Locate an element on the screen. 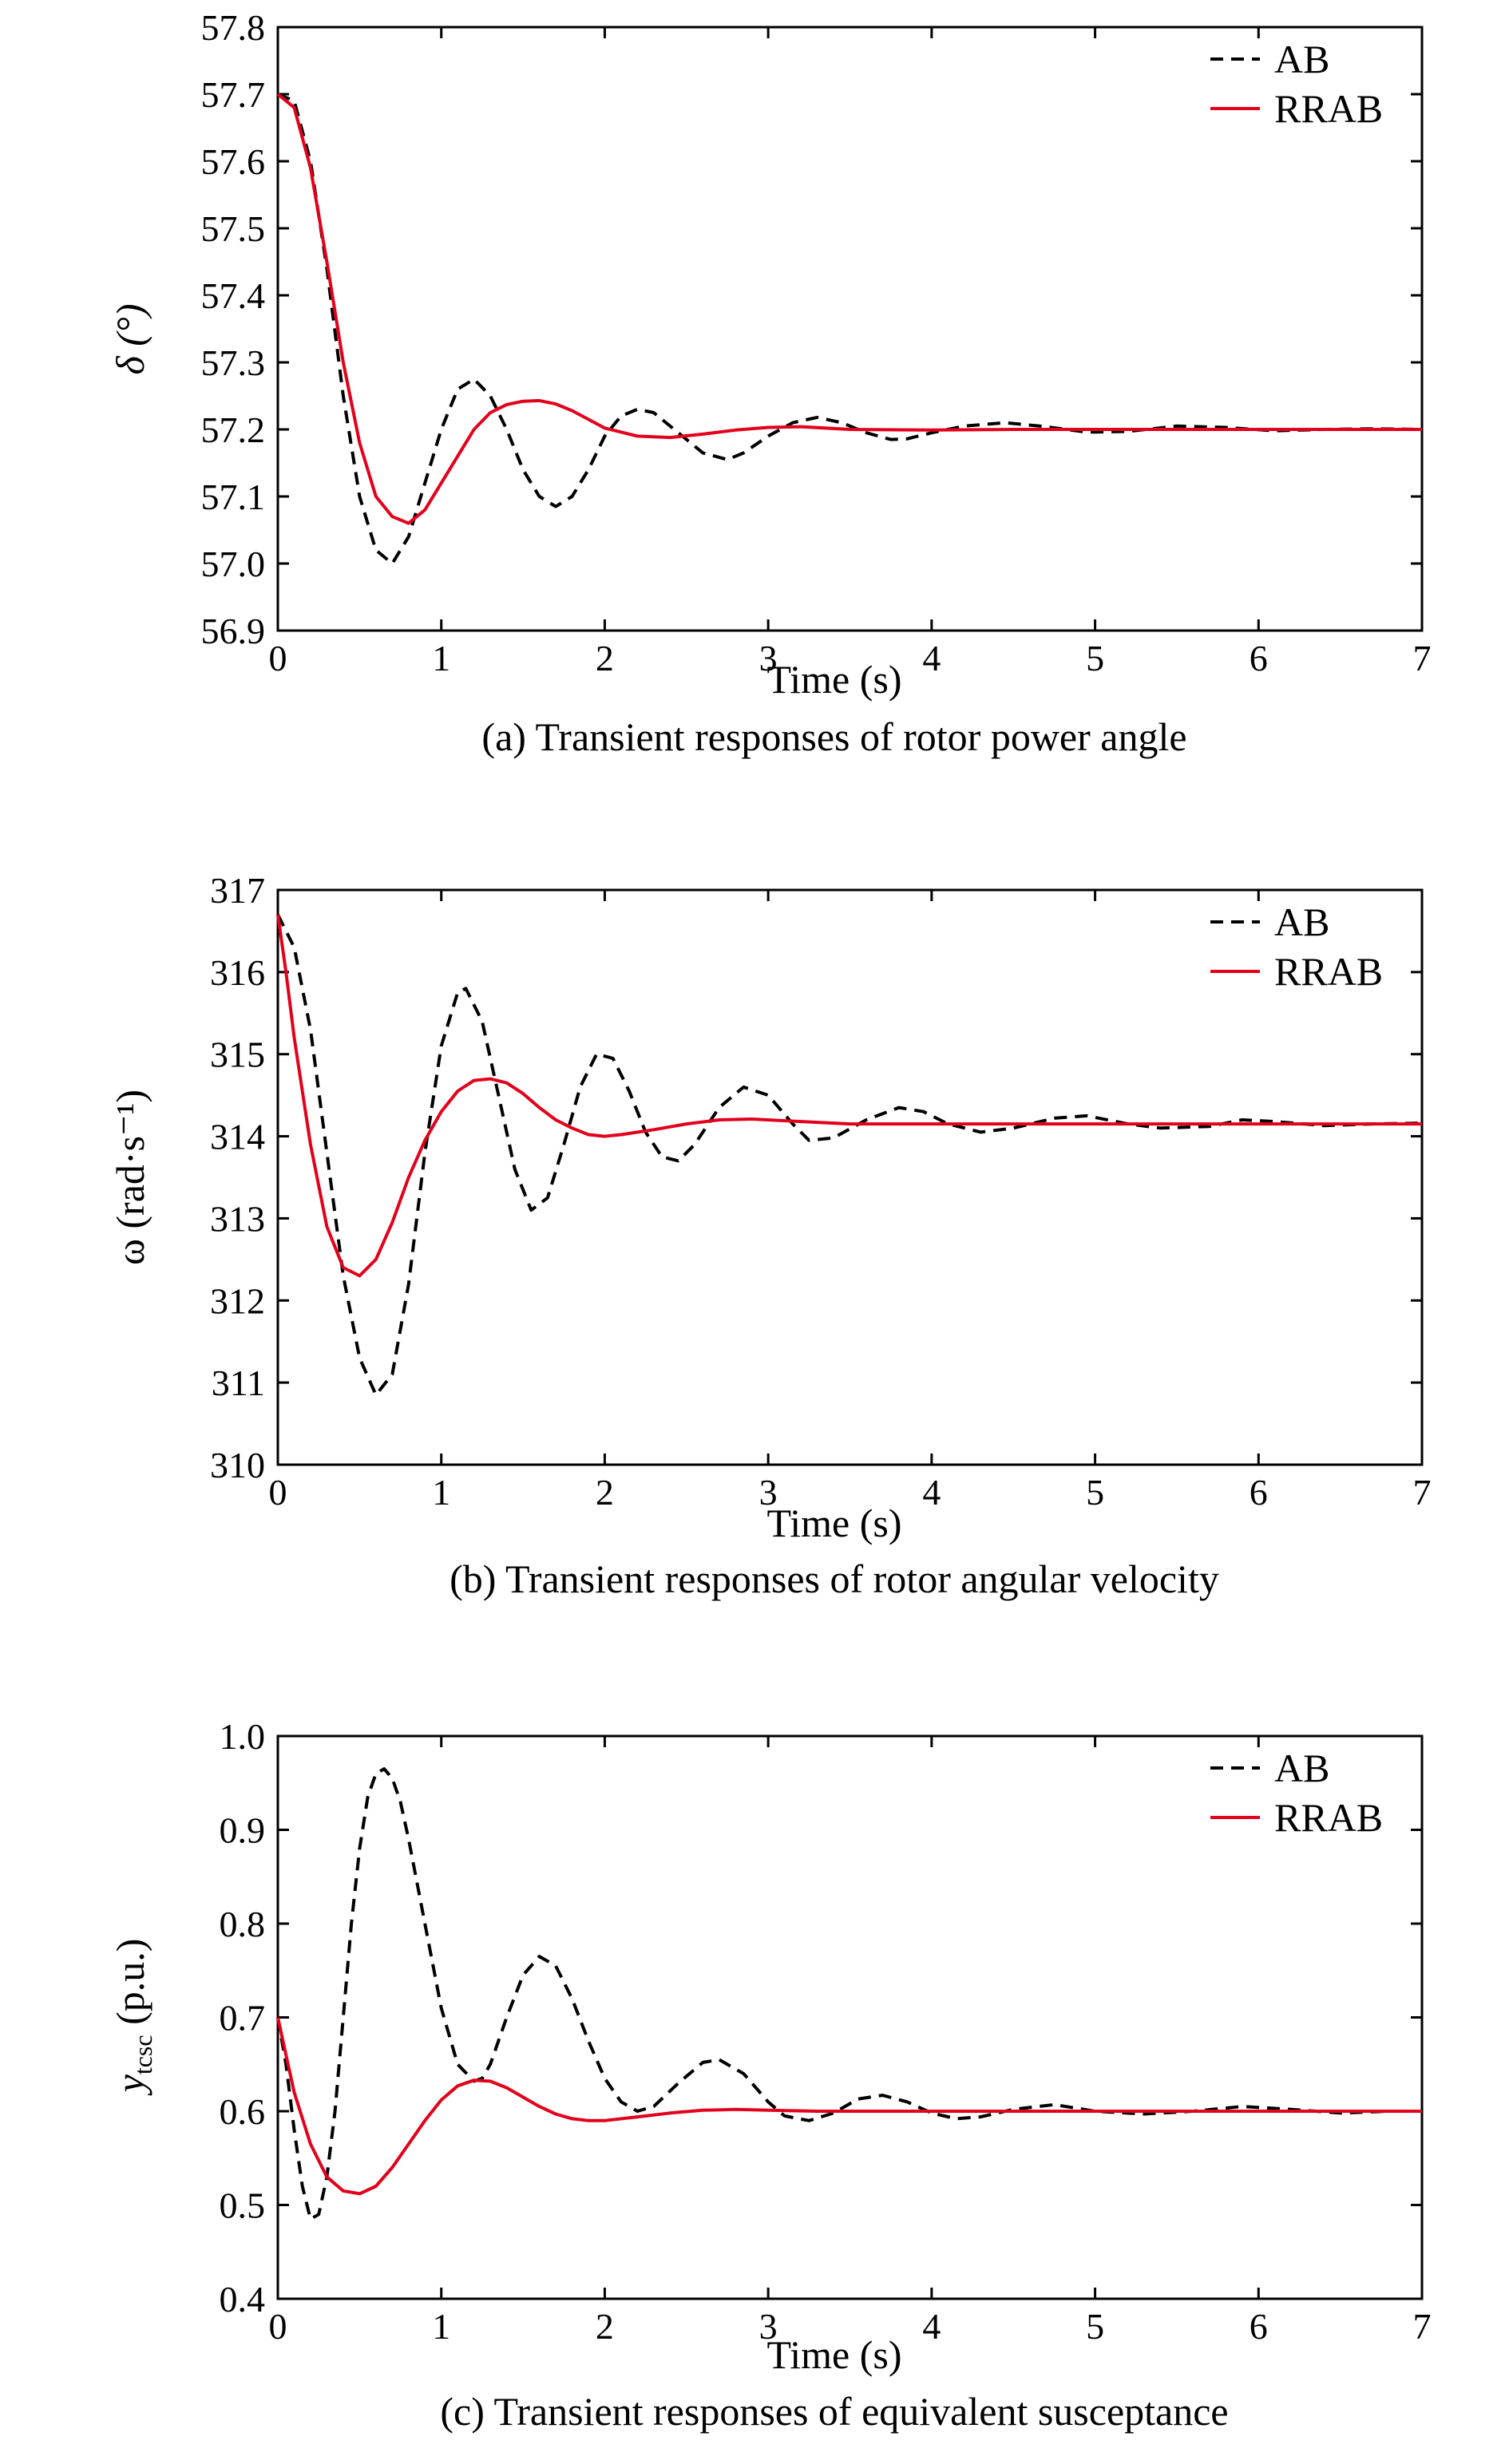 The image size is (1509, 2464). panel-a-xlabel: Time (s) is located at coordinates (833, 679).